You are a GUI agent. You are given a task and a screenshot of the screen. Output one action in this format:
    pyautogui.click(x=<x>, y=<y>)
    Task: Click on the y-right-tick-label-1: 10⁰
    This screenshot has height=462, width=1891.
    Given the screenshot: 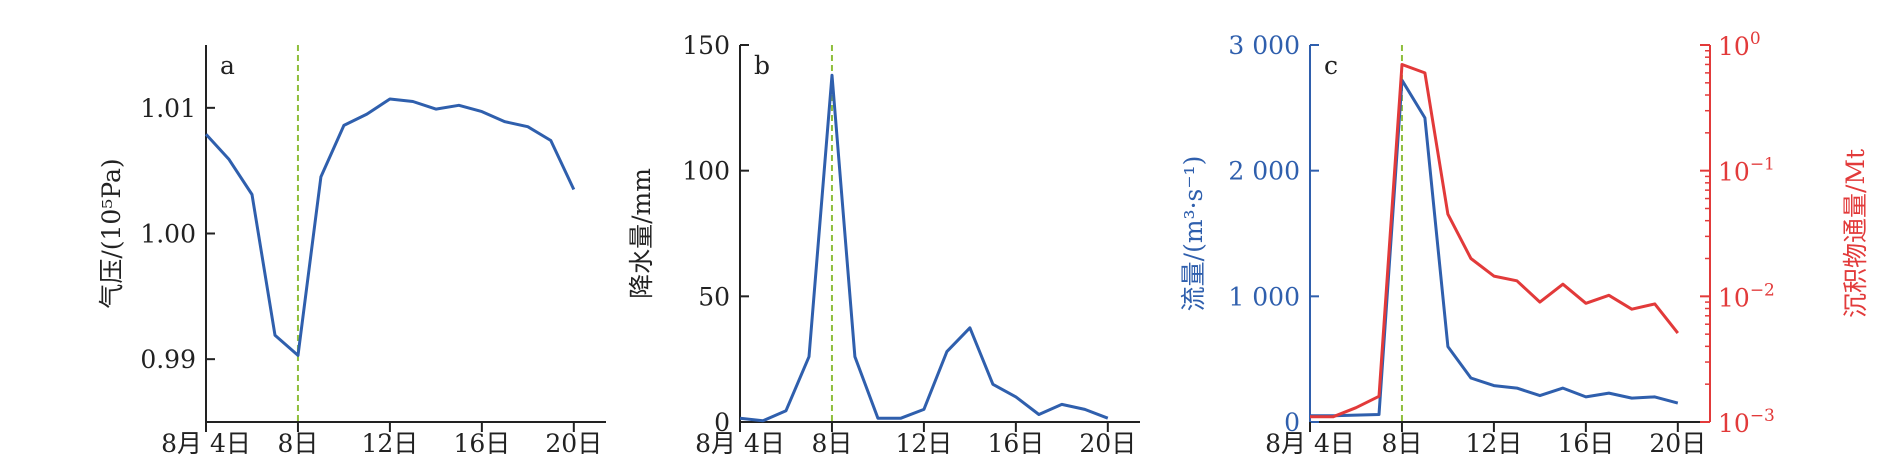 What is the action you would take?
    pyautogui.click(x=1739, y=45)
    